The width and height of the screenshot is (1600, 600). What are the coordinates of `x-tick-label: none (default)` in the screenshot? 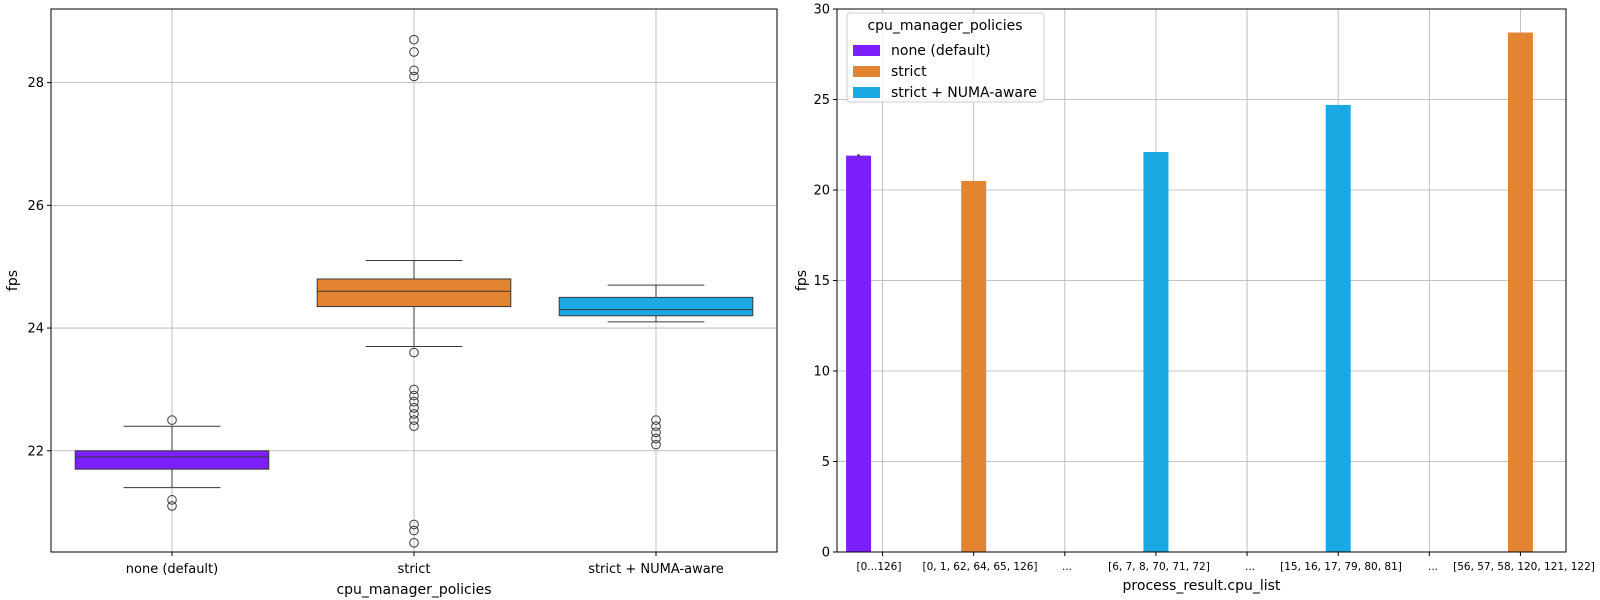 It's located at (172, 569).